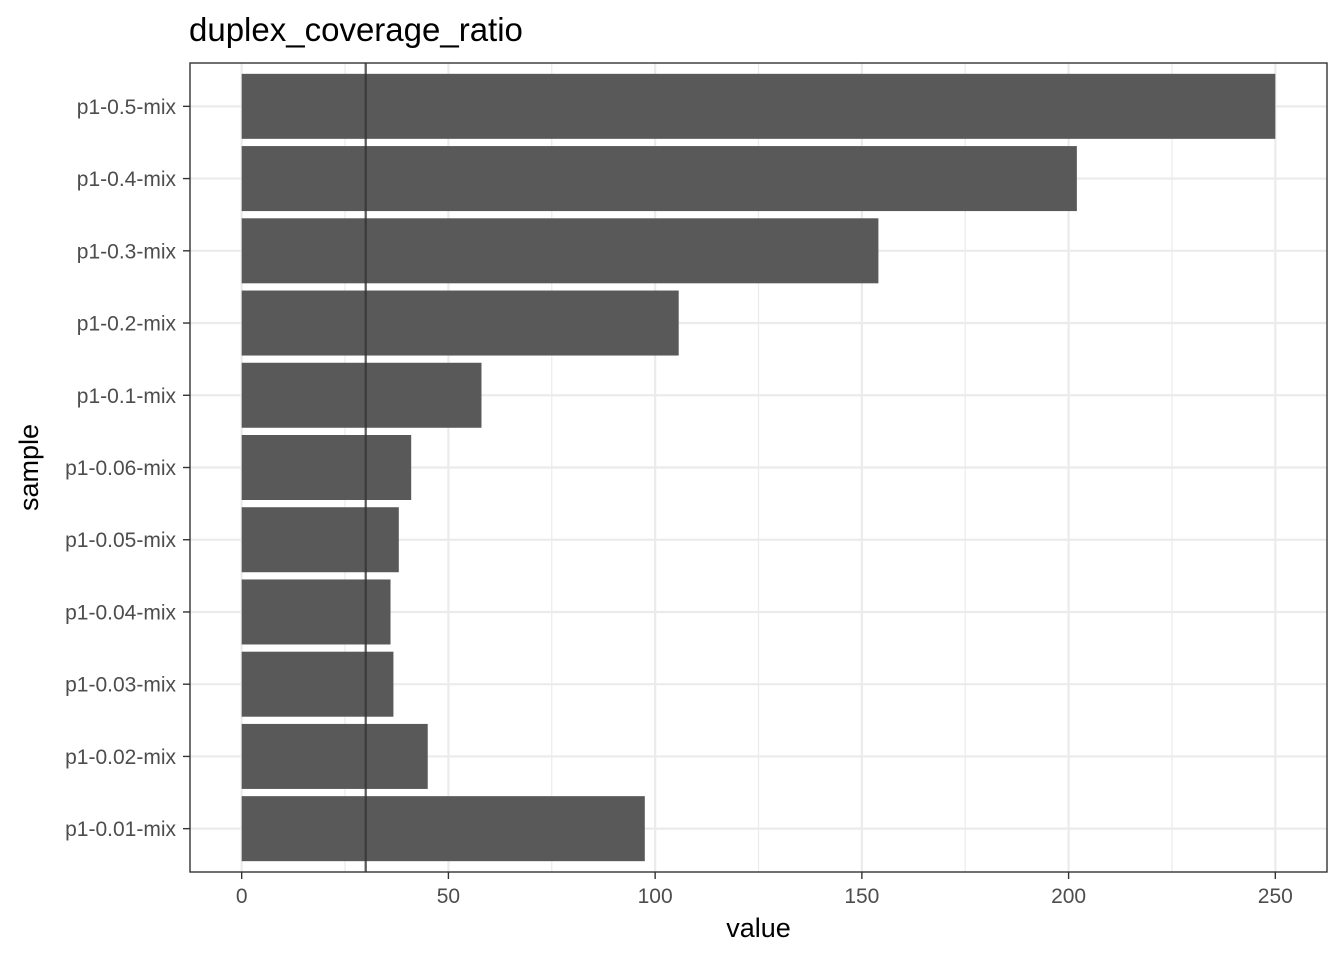  What do you see at coordinates (448, 896) in the screenshot?
I see `x-tick-label: 50` at bounding box center [448, 896].